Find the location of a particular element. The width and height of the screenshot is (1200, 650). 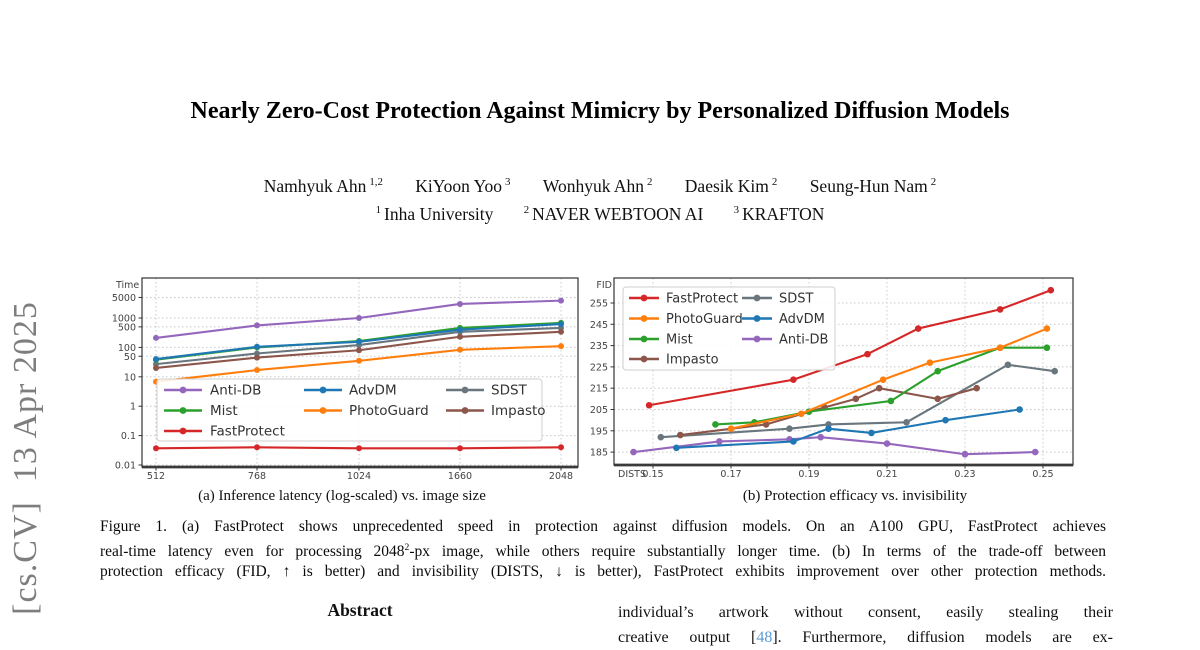

svg-text: 225 is located at coordinates (599, 367).